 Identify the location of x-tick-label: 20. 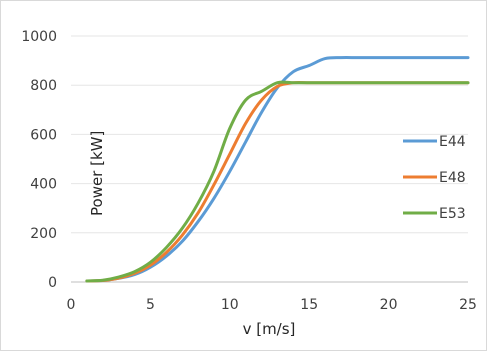
(389, 305).